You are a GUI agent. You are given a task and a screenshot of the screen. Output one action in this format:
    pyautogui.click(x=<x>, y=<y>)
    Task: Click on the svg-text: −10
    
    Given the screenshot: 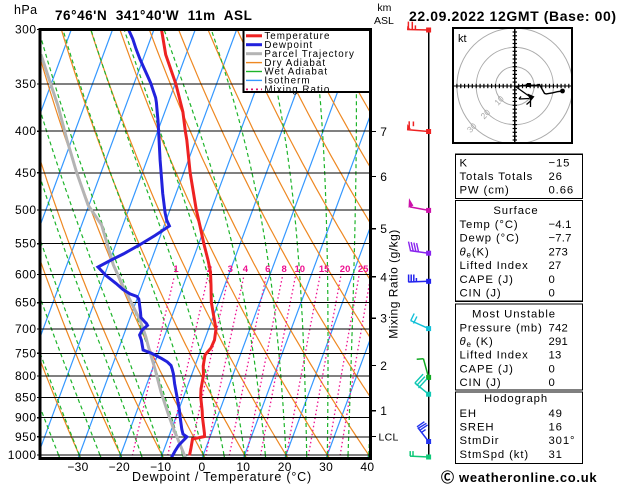 What is the action you would take?
    pyautogui.click(x=160, y=467)
    